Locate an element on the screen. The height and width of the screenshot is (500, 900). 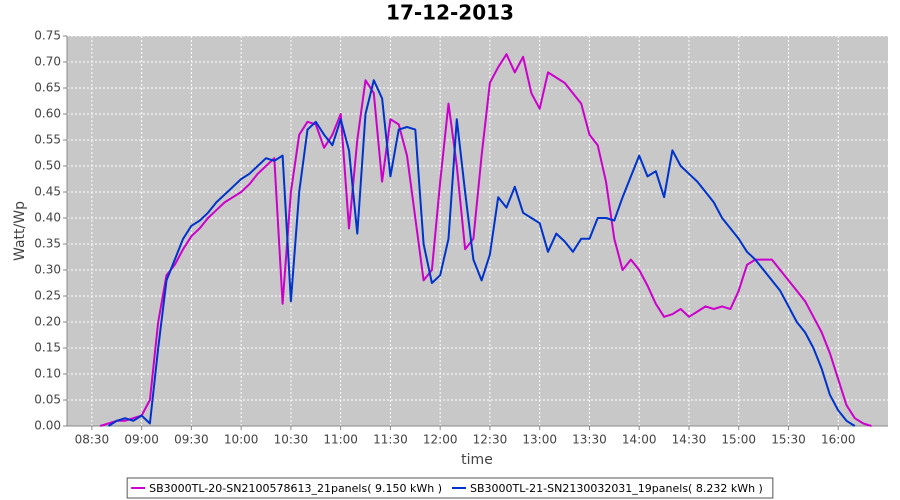
y-tick-label: 0.05 is located at coordinates (47, 400).